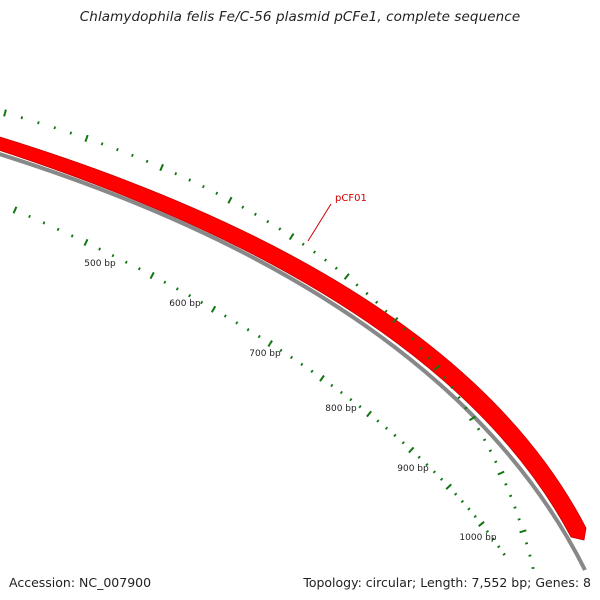  I want to click on gene-label-leader, so click(319, 222).